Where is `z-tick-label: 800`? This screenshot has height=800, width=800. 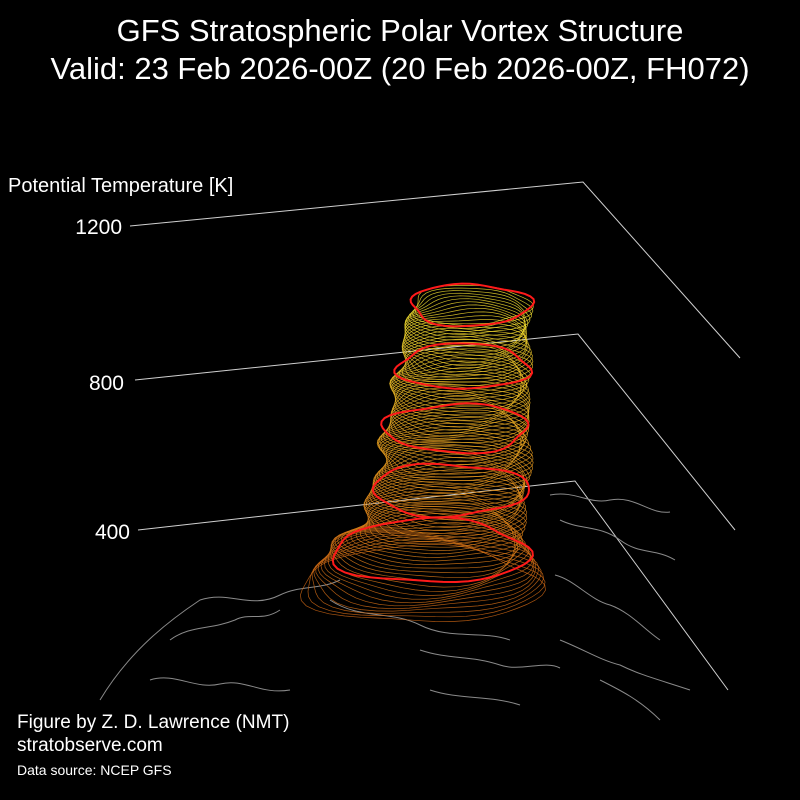 z-tick-label: 800 is located at coordinates (106, 383).